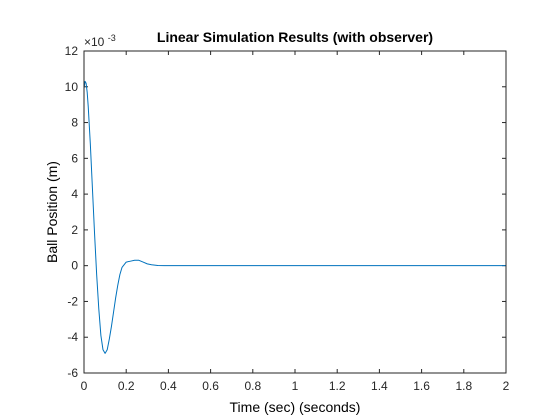 The width and height of the screenshot is (560, 420). What do you see at coordinates (74, 123) in the screenshot?
I see `y-tick-label: 8` at bounding box center [74, 123].